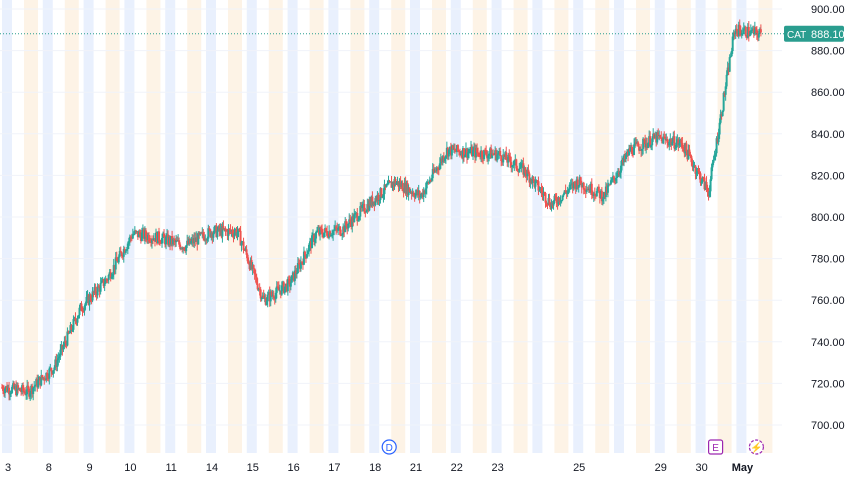 The image size is (852, 490). I want to click on last-price-label: 888.10, so click(828, 35).